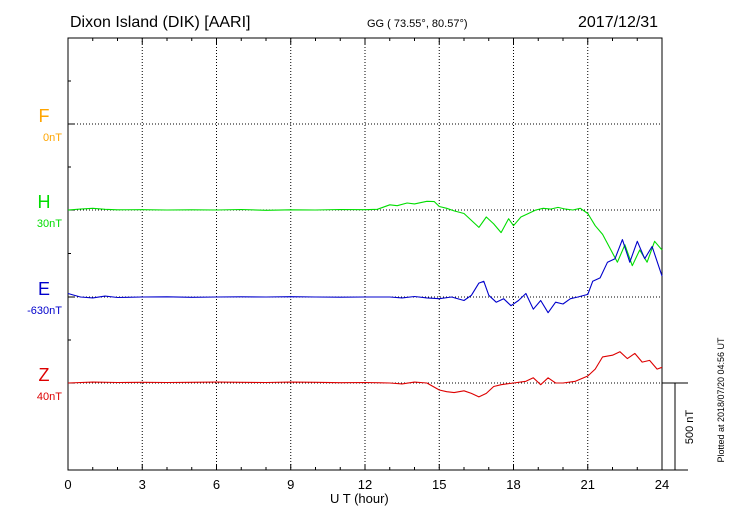 The height and width of the screenshot is (520, 730). Describe the element at coordinates (675, 426) in the screenshot. I see `scale-bar` at that location.